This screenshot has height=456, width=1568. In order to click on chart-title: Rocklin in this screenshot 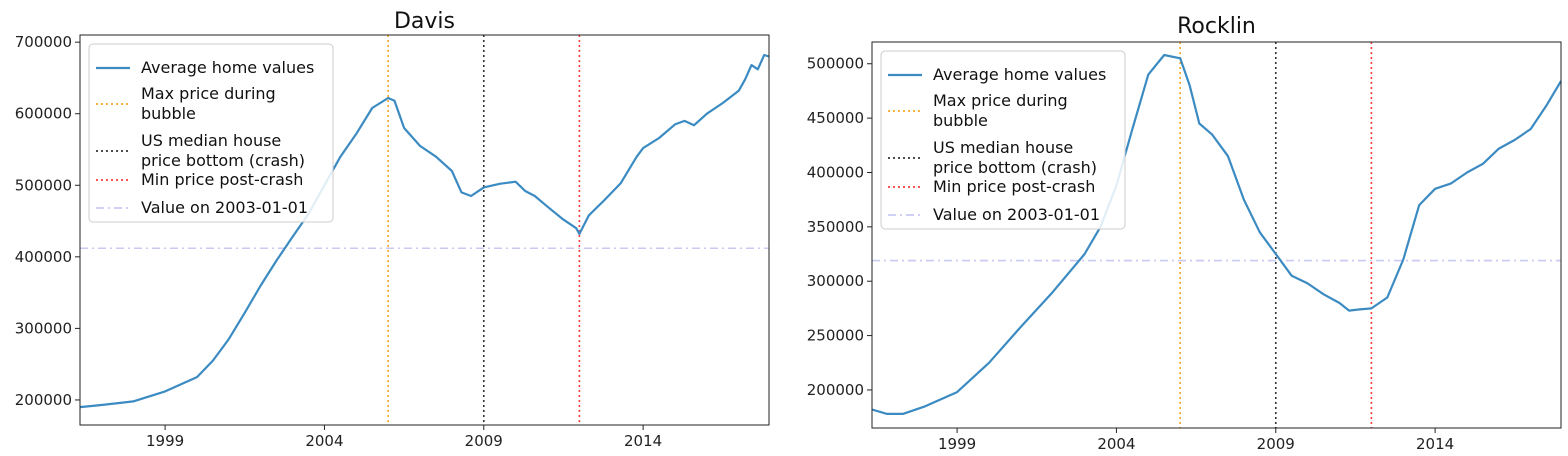, I will do `click(1216, 26)`.